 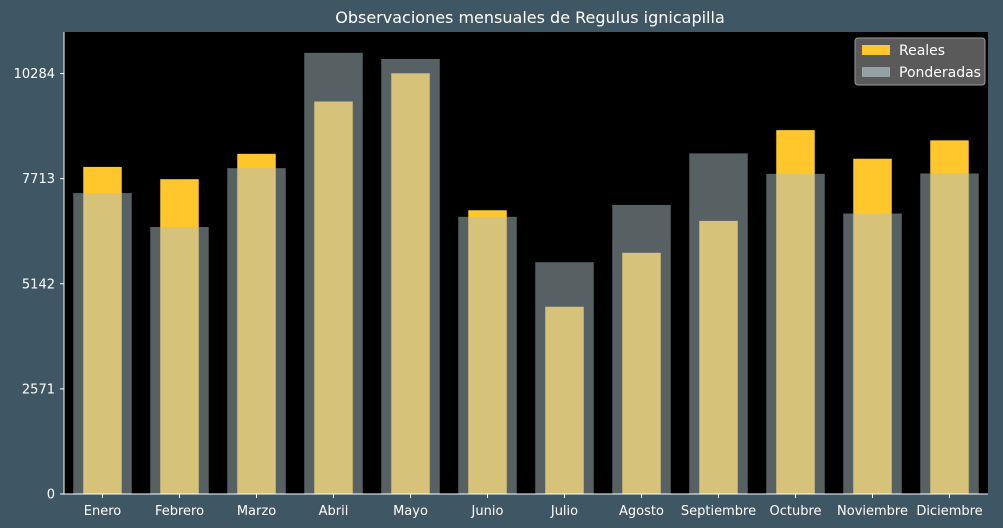 I want to click on bar-ponderadas-febrero, so click(x=179, y=360).